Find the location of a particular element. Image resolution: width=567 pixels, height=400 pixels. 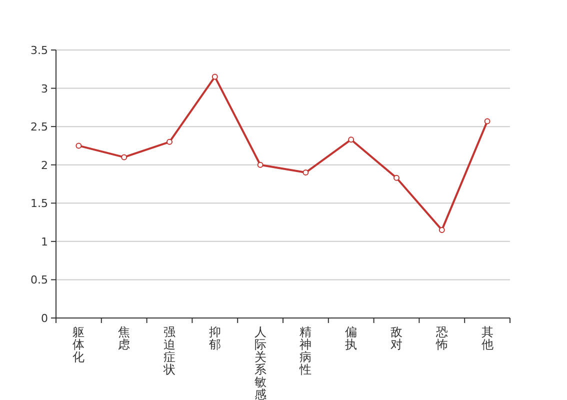

x-tick-label: 抑郁 is located at coordinates (214, 338).